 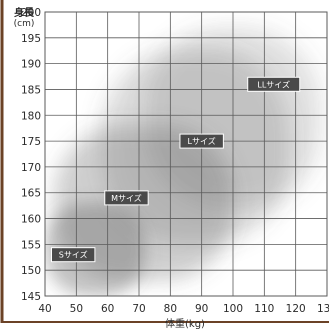 I want to click on label-ll-size: LLサイズ, so click(x=274, y=84).